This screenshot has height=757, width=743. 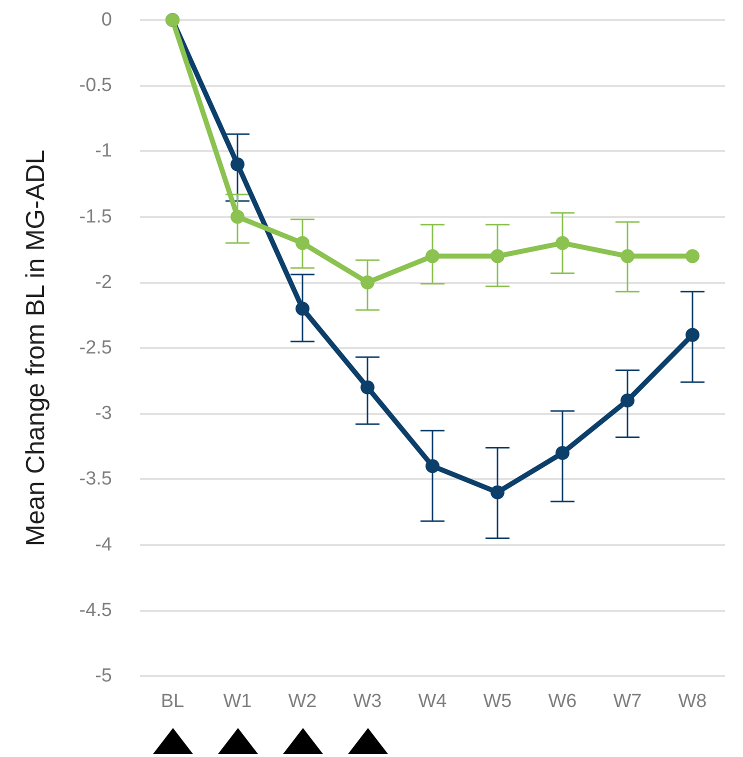 I want to click on y-tick-label: -3.5, so click(x=95, y=479).